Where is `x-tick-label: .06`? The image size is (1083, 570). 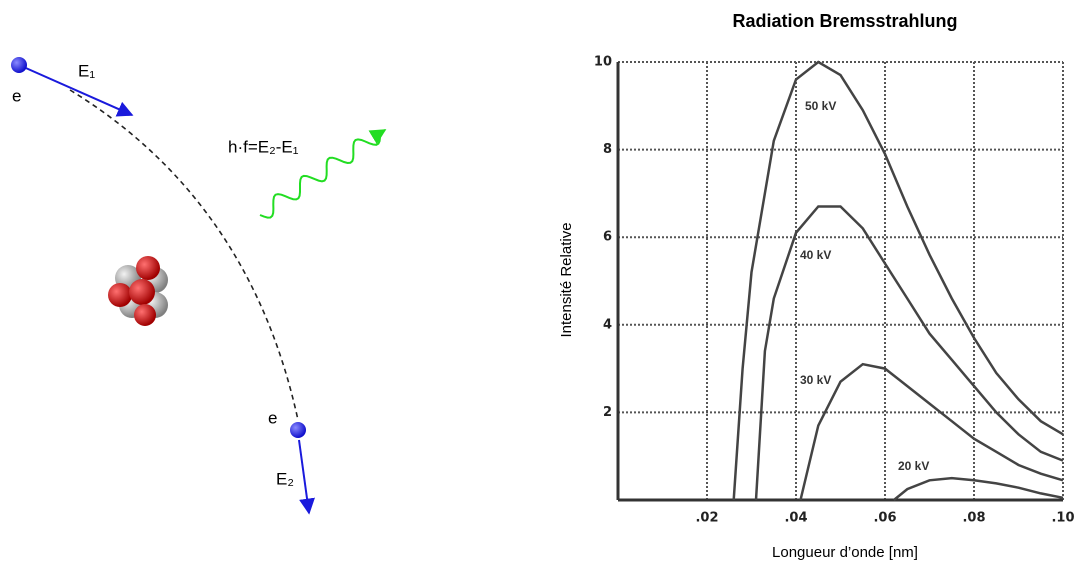 x-tick-label: .06 is located at coordinates (884, 518).